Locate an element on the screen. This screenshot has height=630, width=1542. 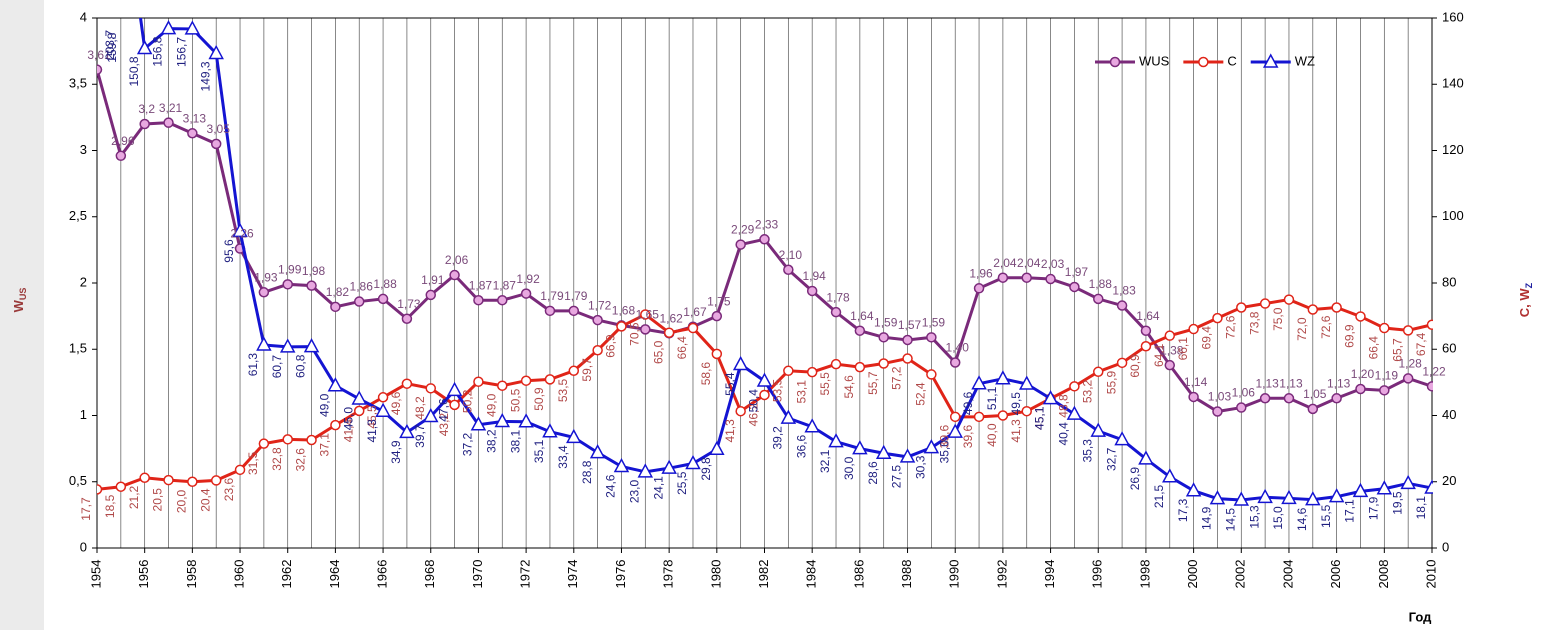
x-tick-label: 1960 is located at coordinates (238, 574).